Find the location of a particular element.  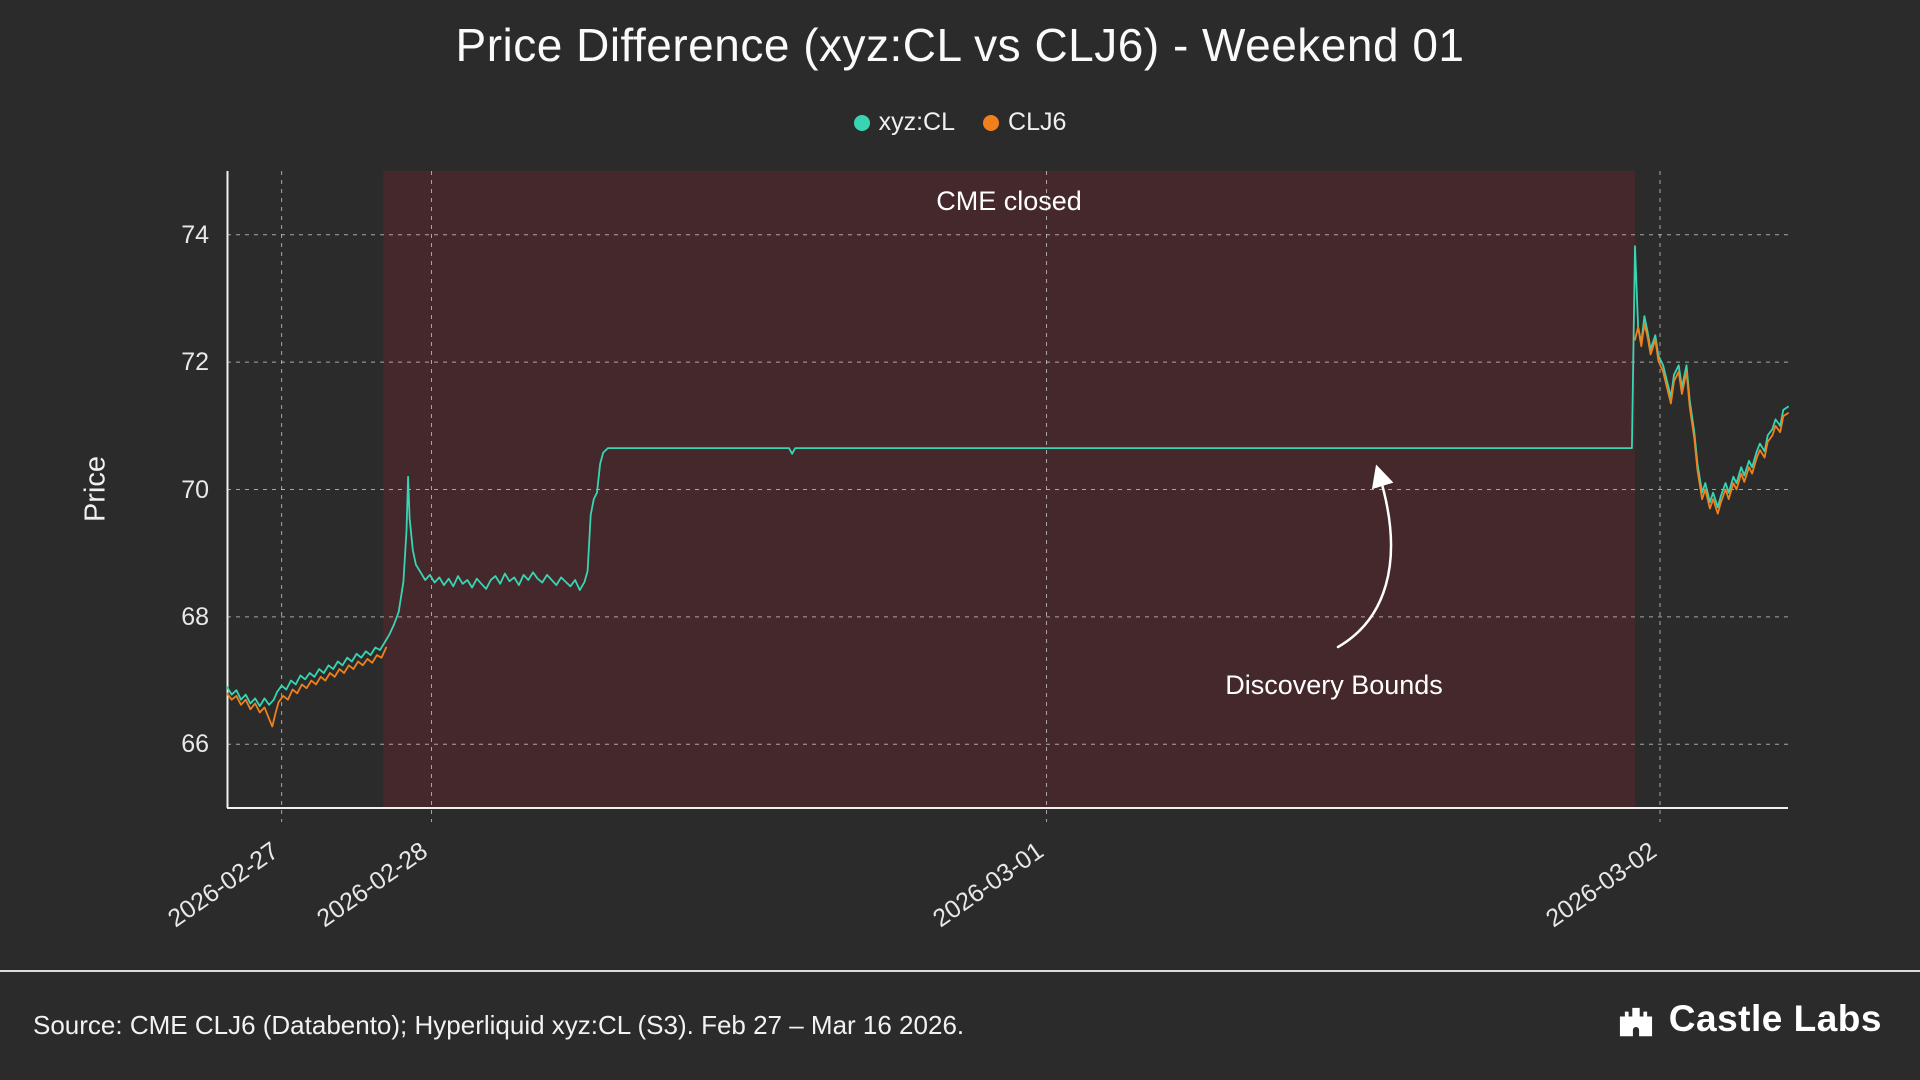

y-tick-label: 70 is located at coordinates (195, 489).